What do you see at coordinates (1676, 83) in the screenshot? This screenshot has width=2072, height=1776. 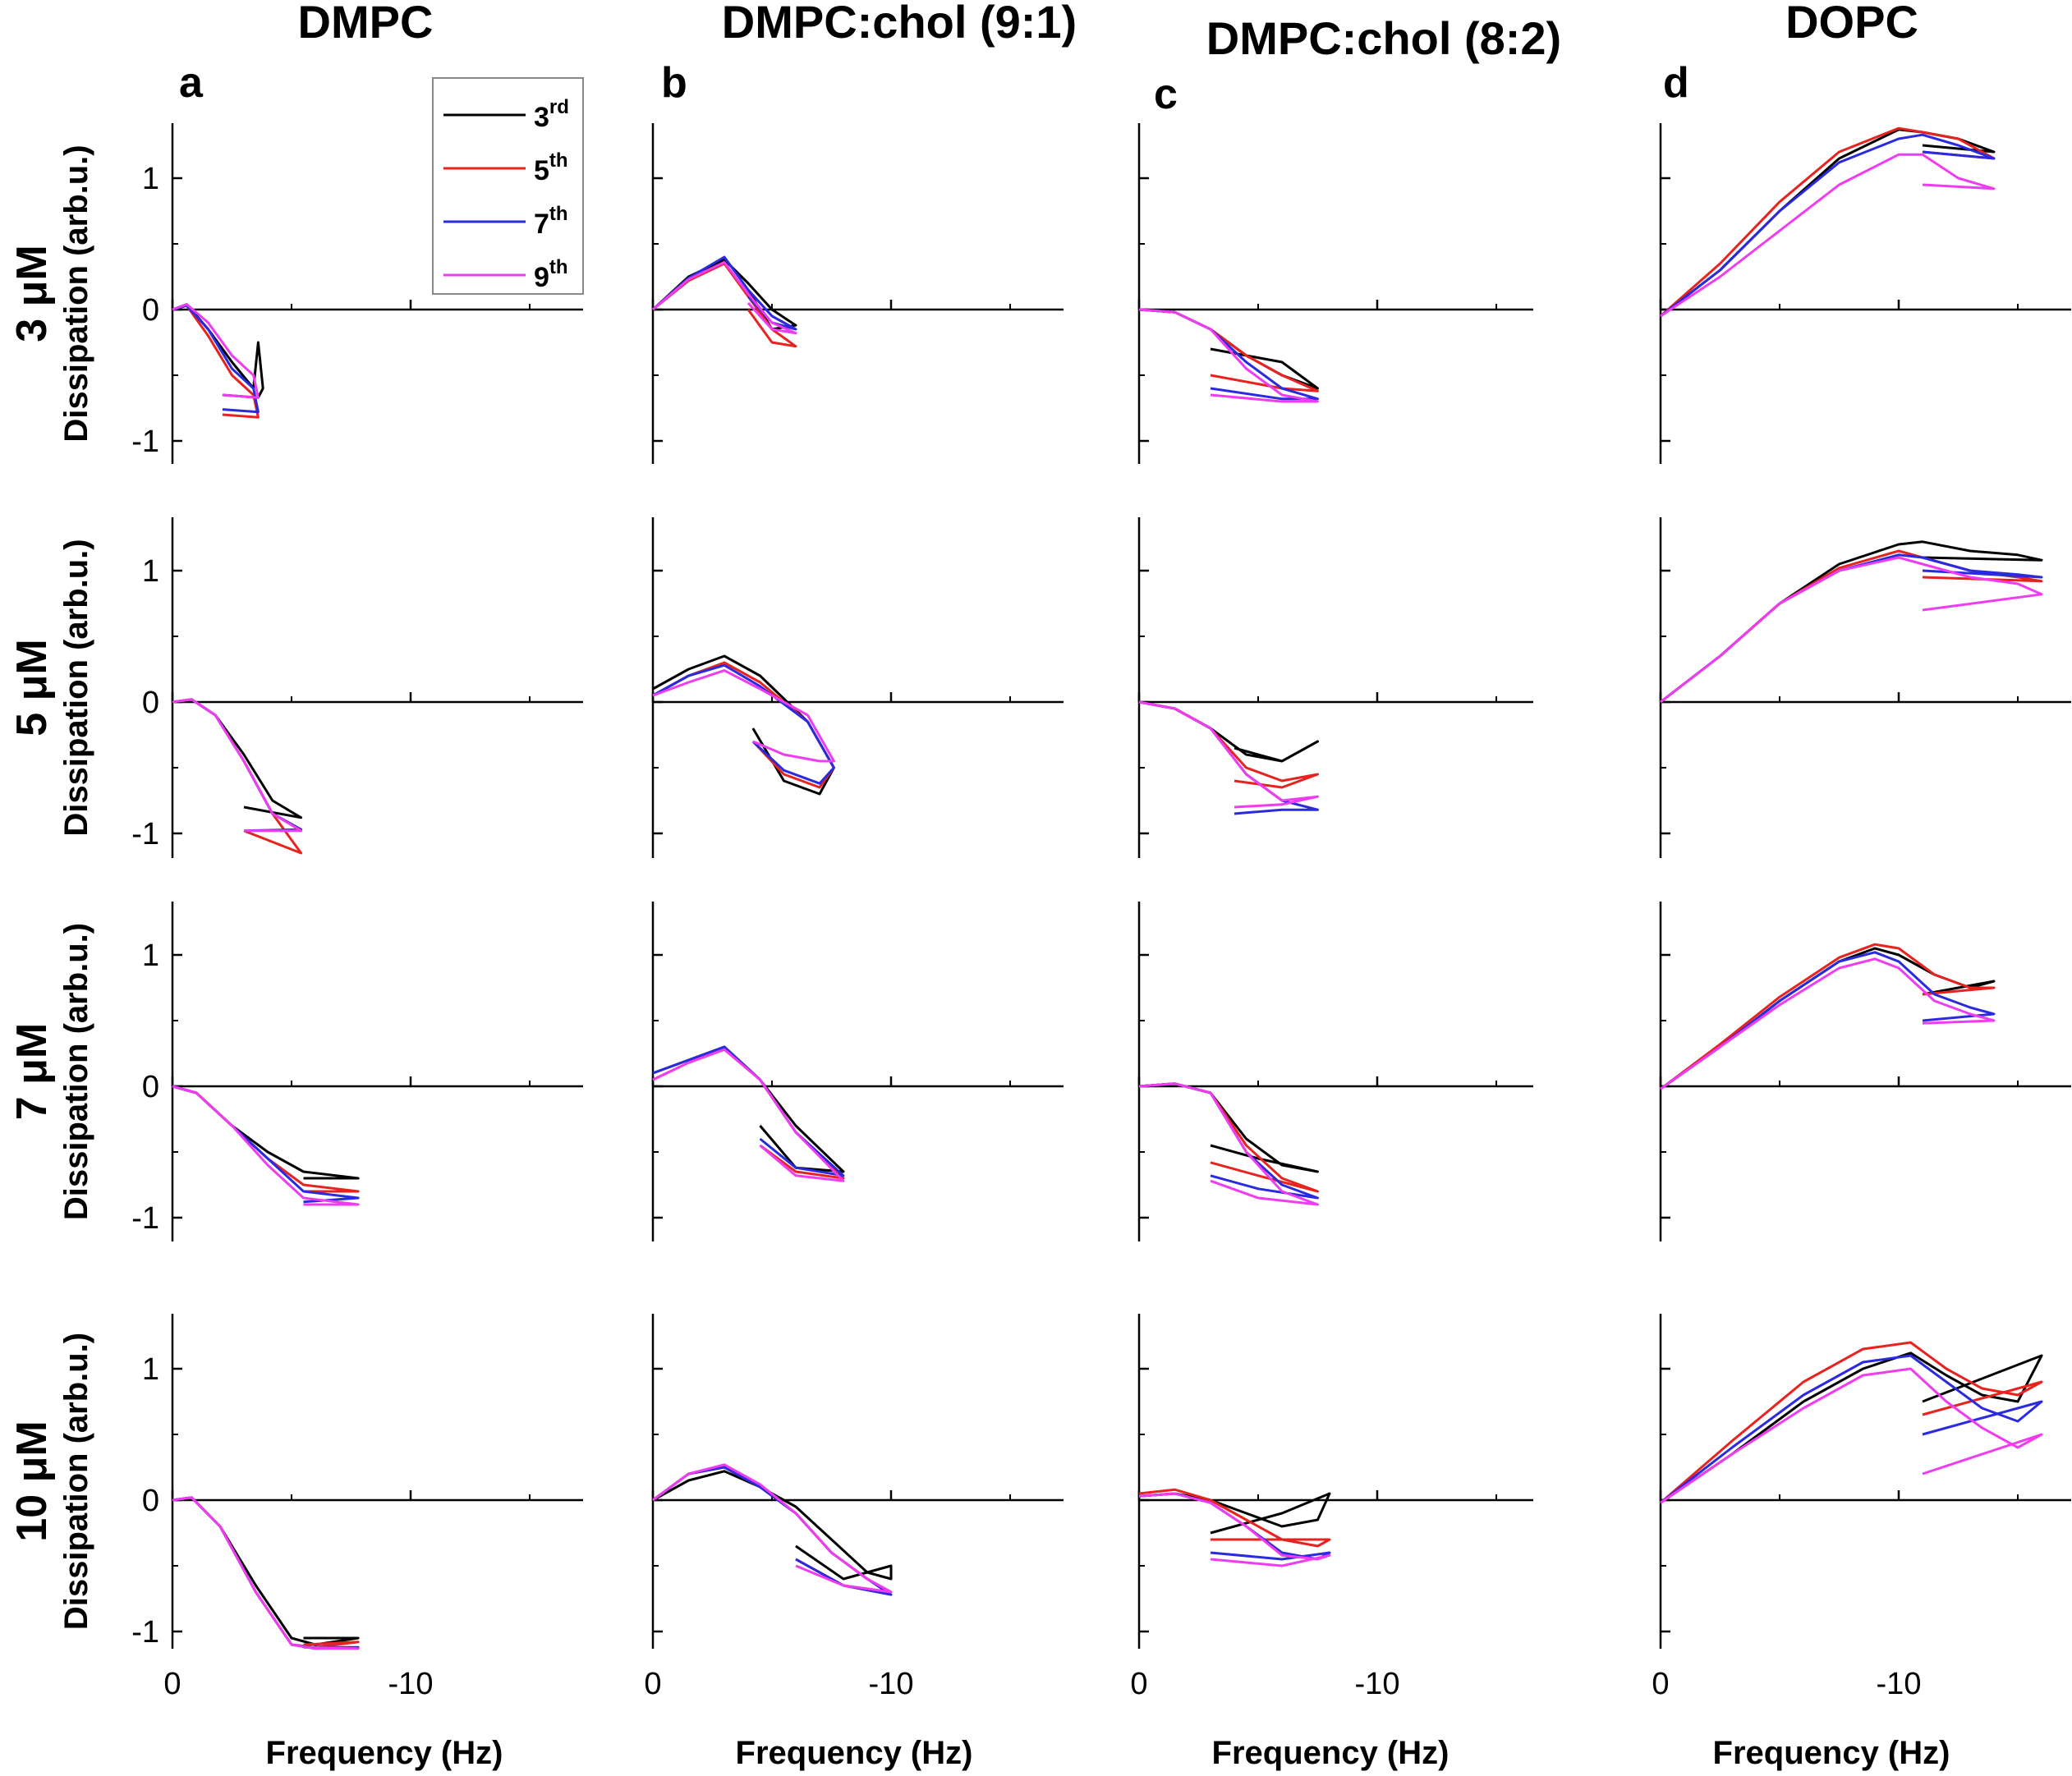 I see `panel-letter-d: d` at bounding box center [1676, 83].